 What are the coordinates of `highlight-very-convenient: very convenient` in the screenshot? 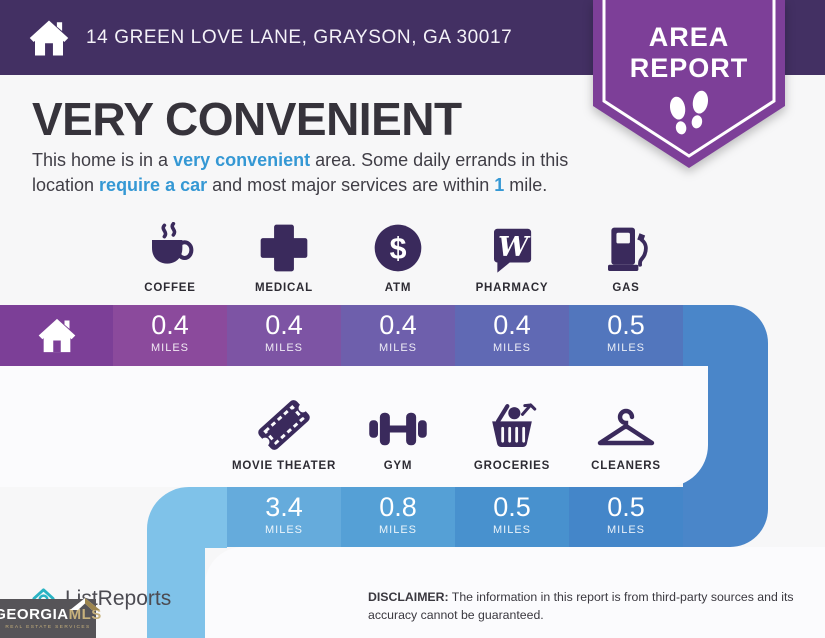 It's located at (242, 160).